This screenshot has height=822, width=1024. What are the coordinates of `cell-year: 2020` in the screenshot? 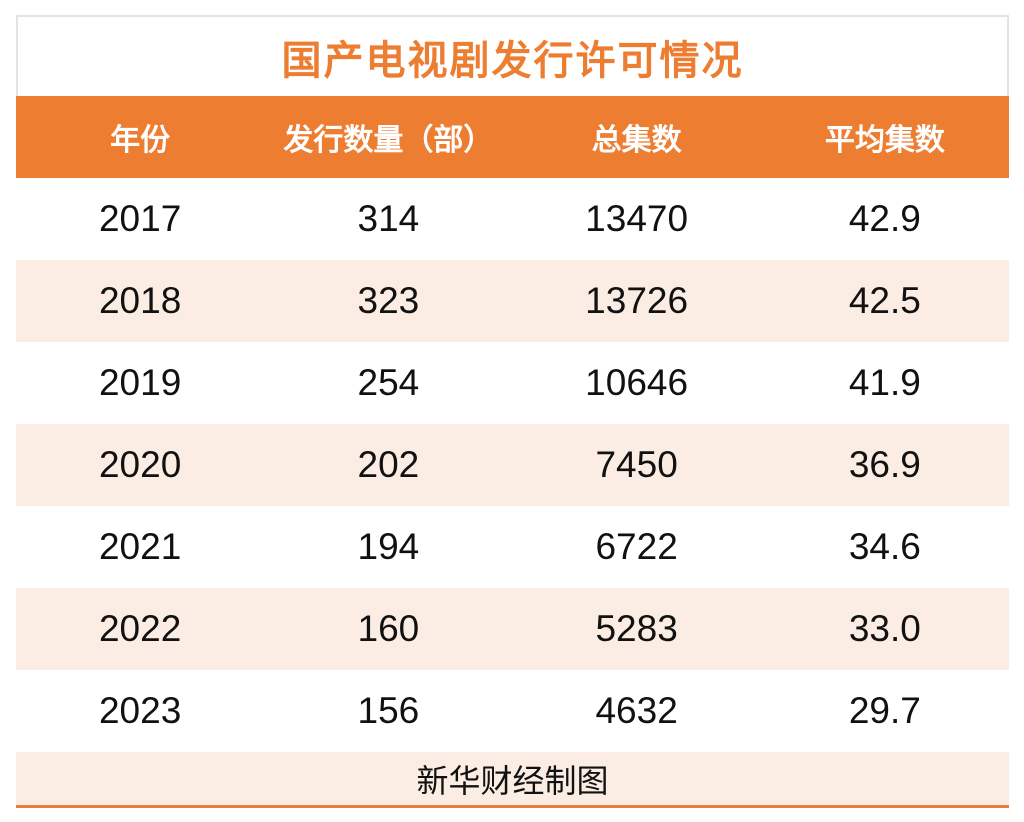 It's located at (140, 464).